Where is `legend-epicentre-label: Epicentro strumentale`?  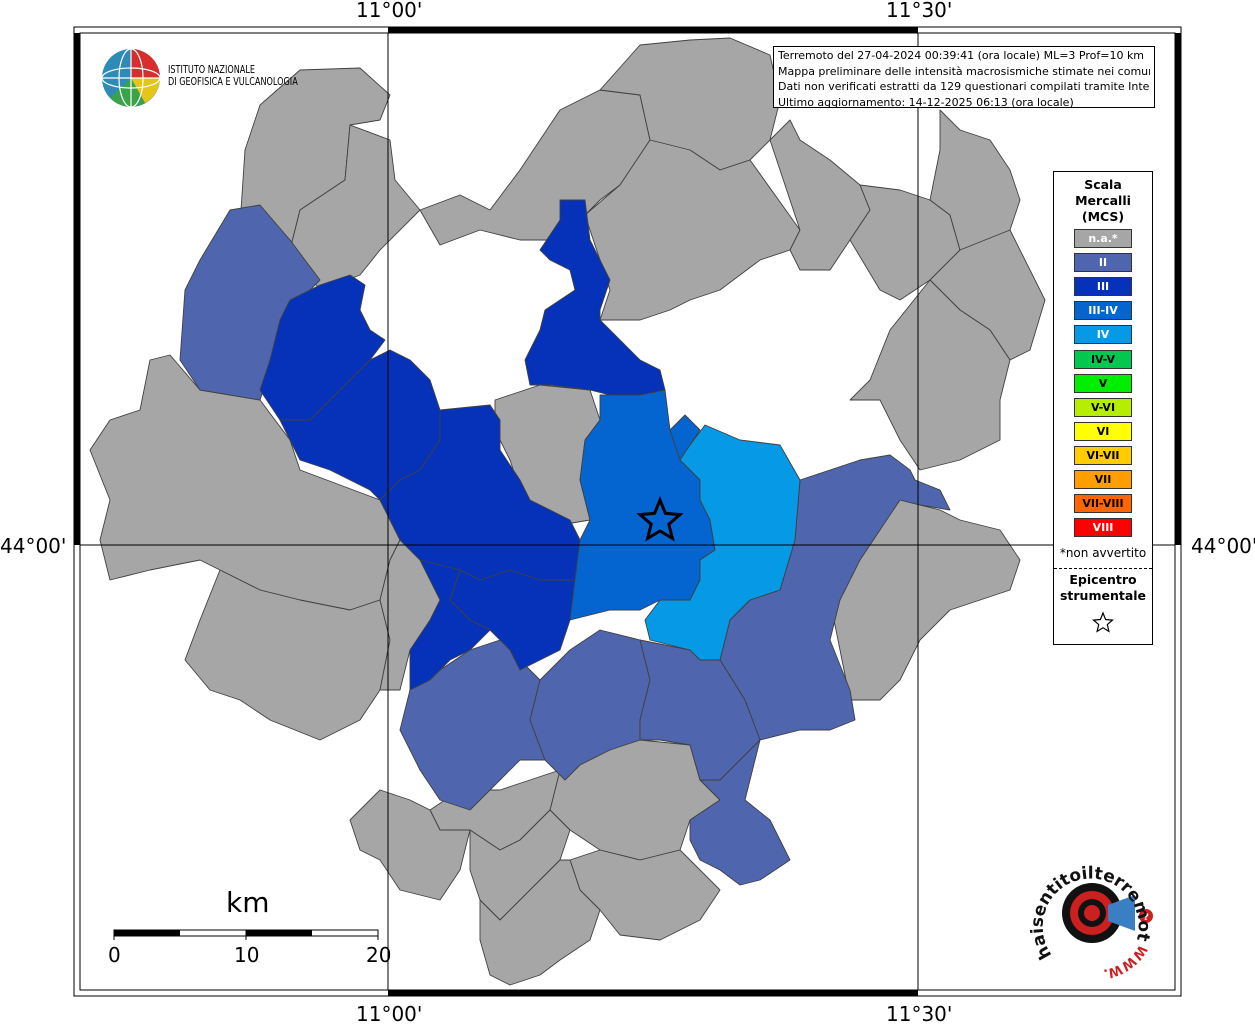 legend-epicentre-label: Epicentro strumentale is located at coordinates (1103, 588).